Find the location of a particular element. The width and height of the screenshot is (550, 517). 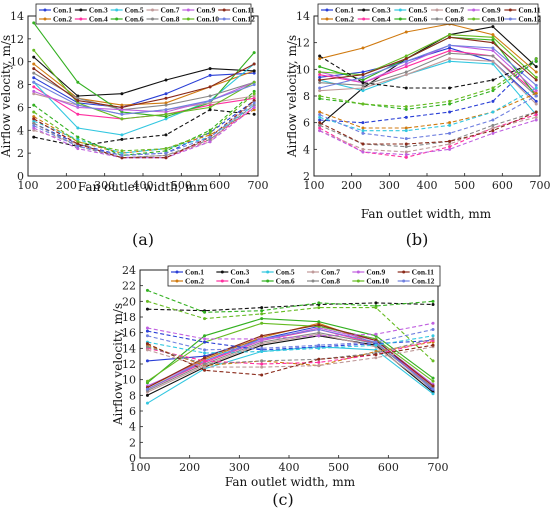

series-line-con7-solid is located at coordinates (428, 81).